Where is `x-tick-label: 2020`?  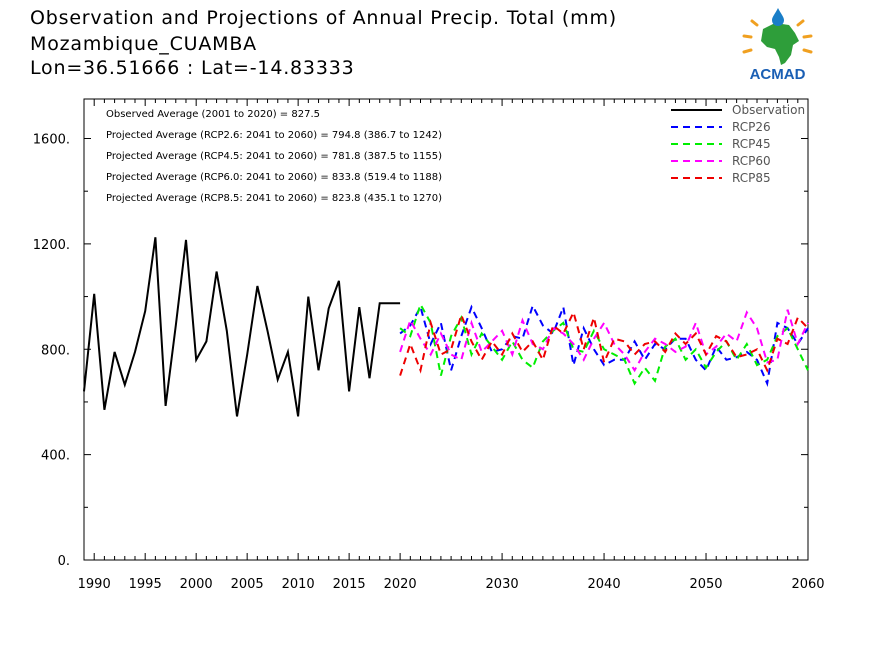 x-tick-label: 2020 is located at coordinates (400, 584).